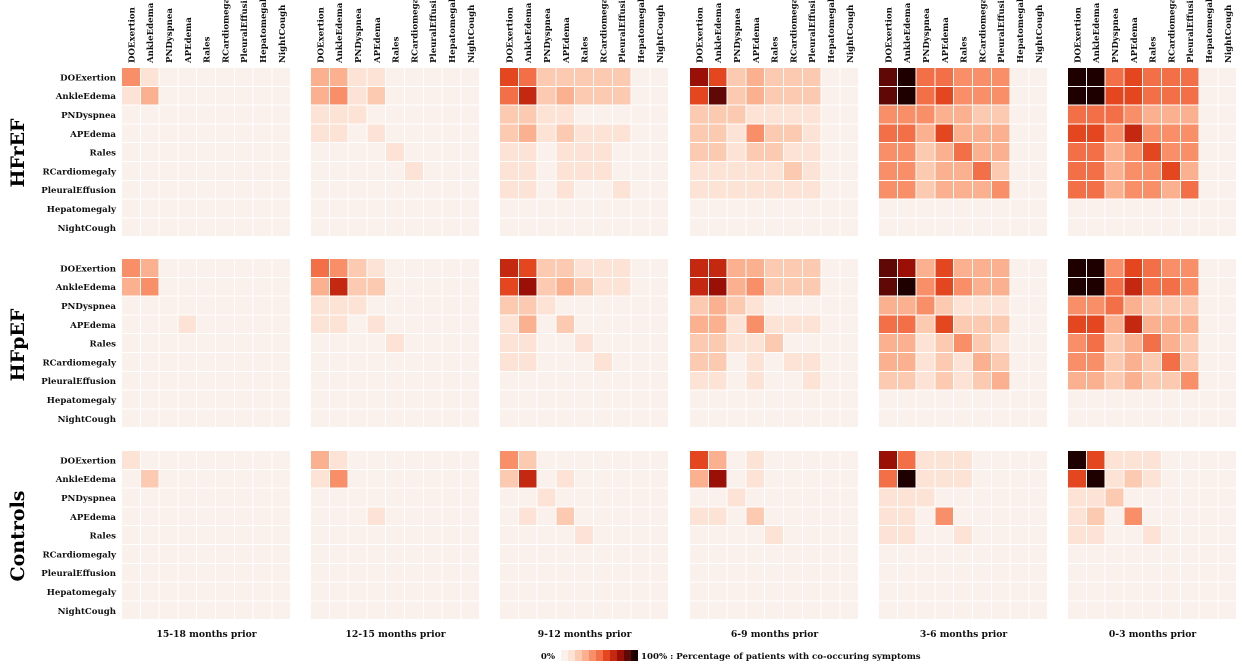 The width and height of the screenshot is (1242, 668). I want to click on cell-rales-pndyspnea, so click(168, 152).